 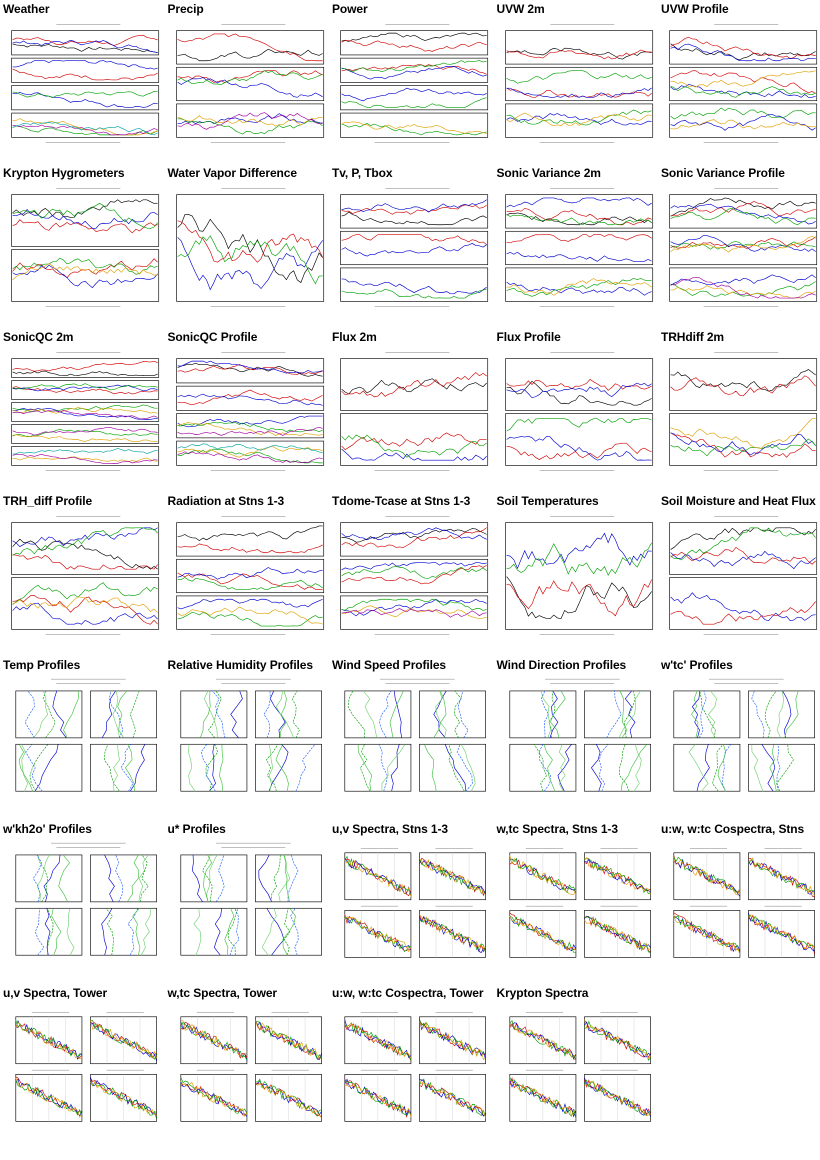 I want to click on plot-link-33: u:w, w:tc Cospectra, Tower, so click(x=412, y=1061).